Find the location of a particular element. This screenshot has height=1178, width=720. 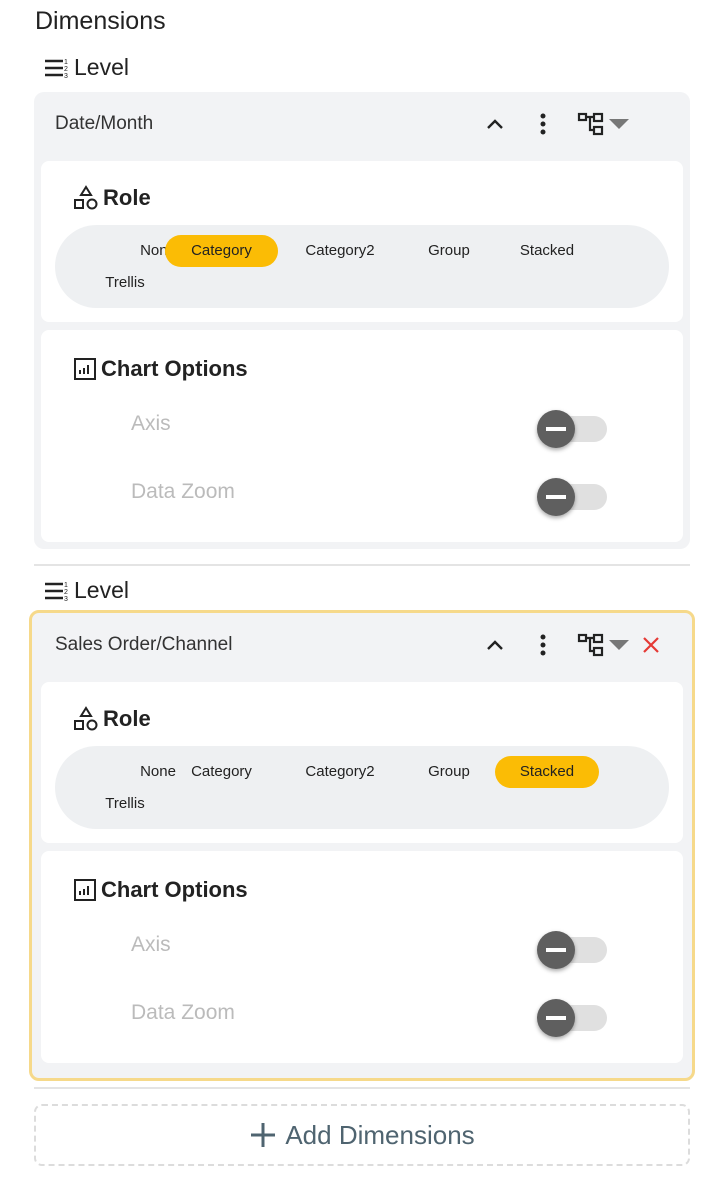

add-dimensions-label: Add Dimensions is located at coordinates (380, 1134).